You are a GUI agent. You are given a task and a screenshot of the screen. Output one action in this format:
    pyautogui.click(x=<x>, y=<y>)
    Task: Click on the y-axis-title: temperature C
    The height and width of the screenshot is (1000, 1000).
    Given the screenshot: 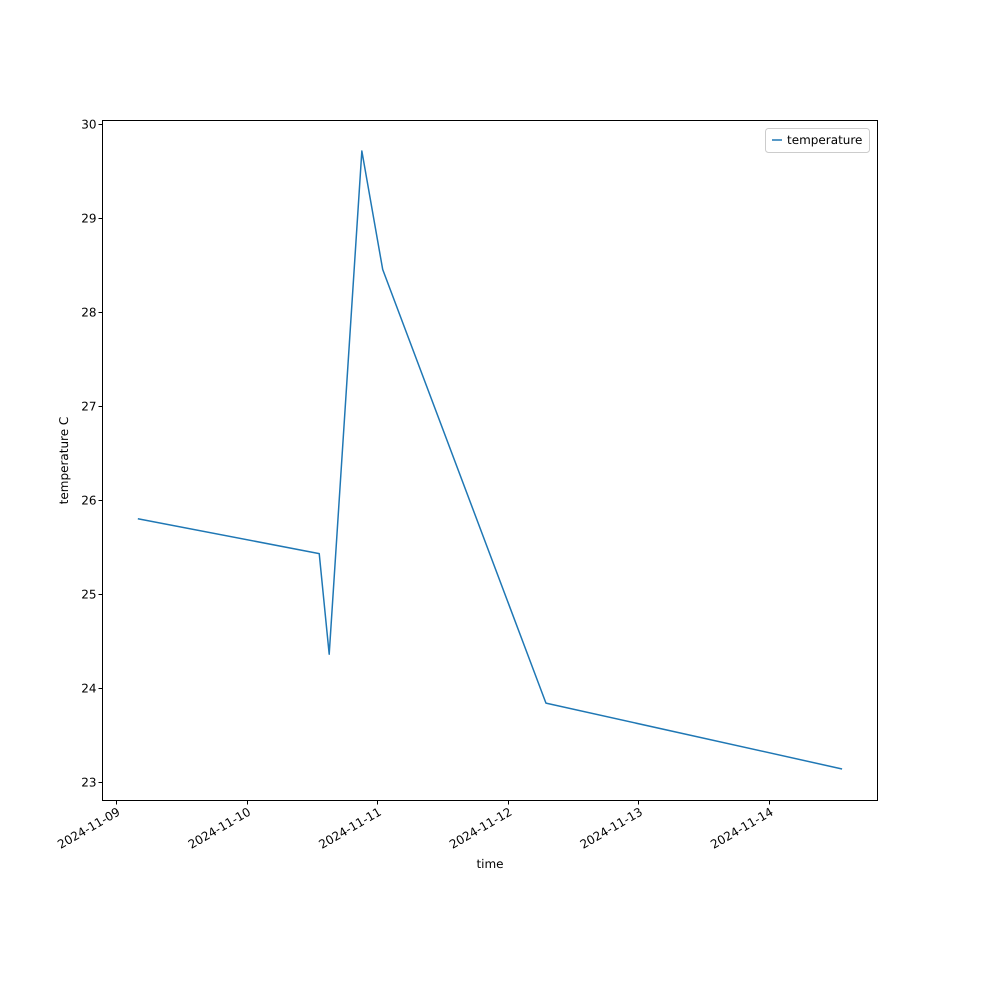 What is the action you would take?
    pyautogui.click(x=64, y=460)
    